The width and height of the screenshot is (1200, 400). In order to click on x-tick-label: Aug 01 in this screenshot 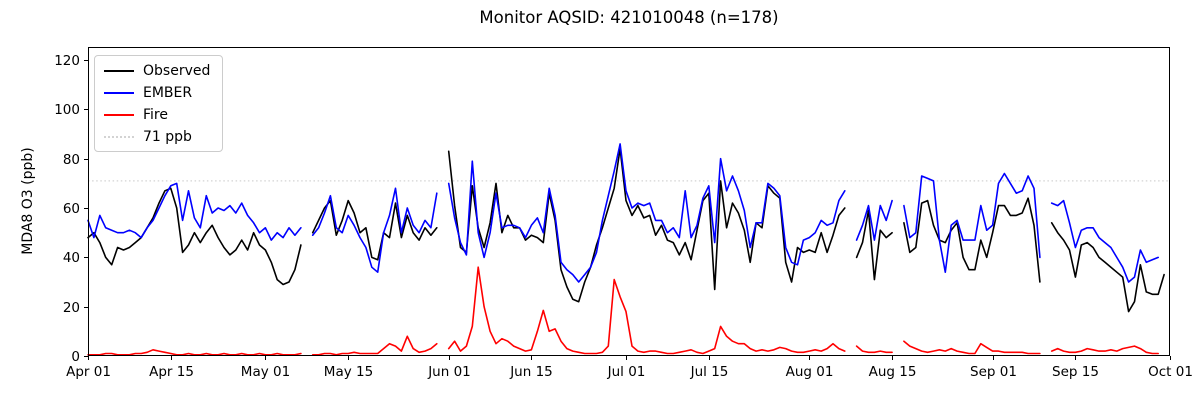, I will do `click(810, 372)`.